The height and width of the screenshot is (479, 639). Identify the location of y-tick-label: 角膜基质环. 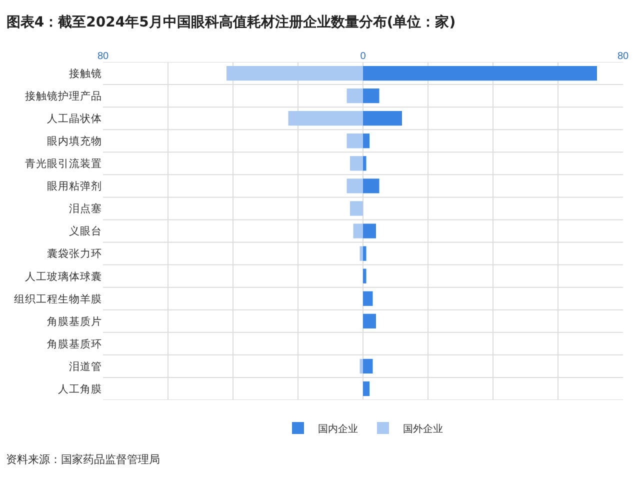
(74, 343).